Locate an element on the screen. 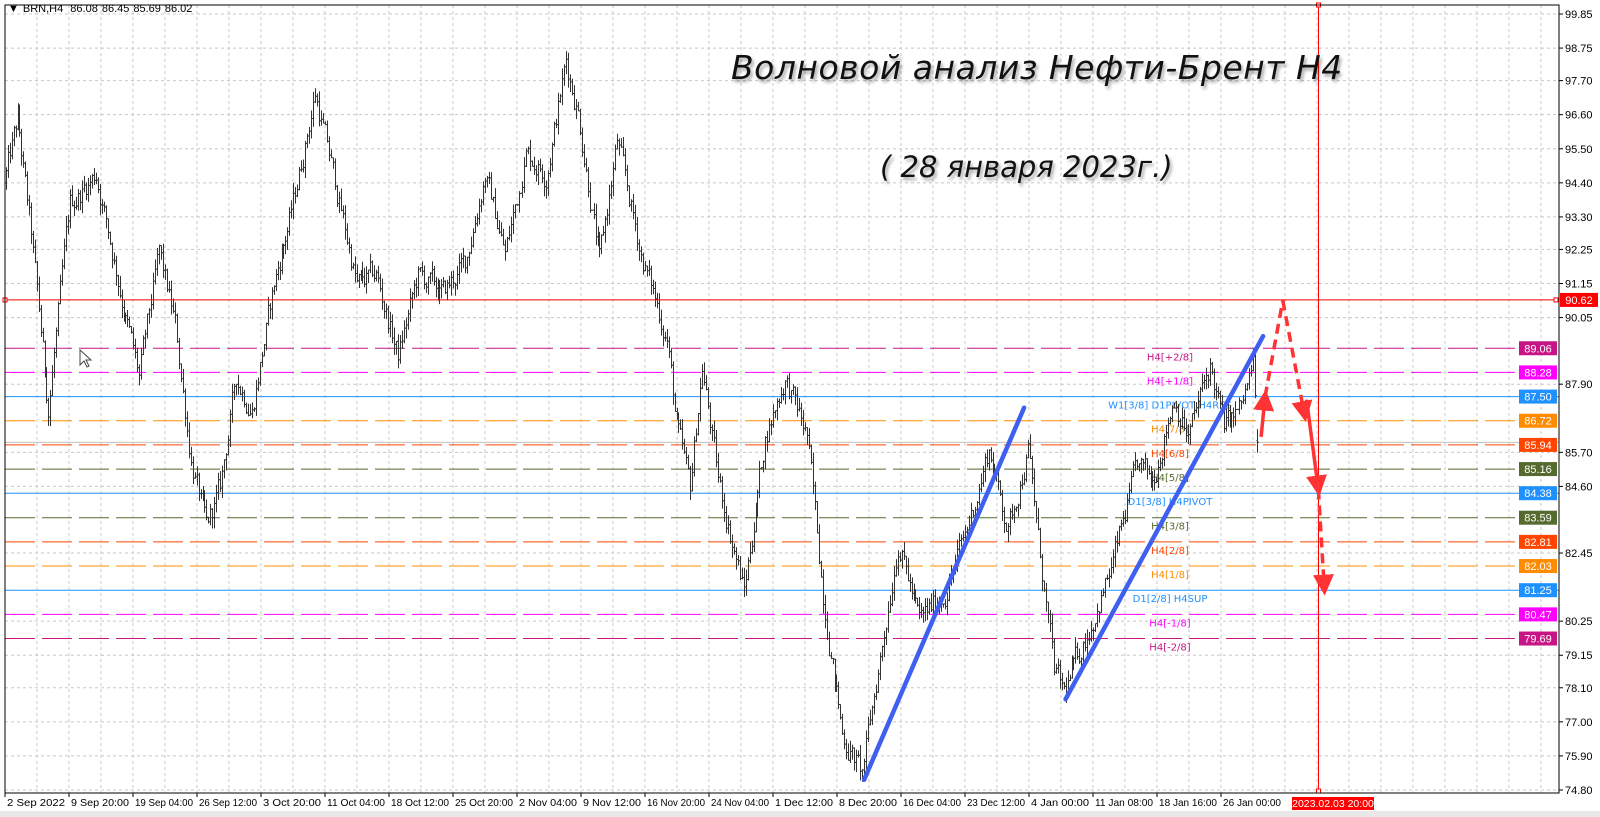  vertical-line-handle is located at coordinates (1318, 791).